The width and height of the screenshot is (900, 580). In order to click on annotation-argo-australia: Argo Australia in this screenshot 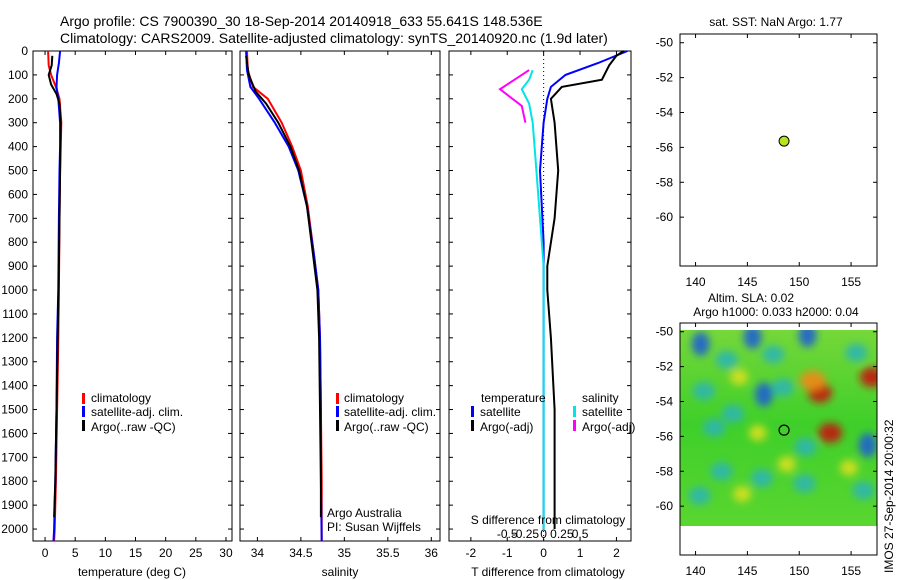, I will do `click(364, 513)`.